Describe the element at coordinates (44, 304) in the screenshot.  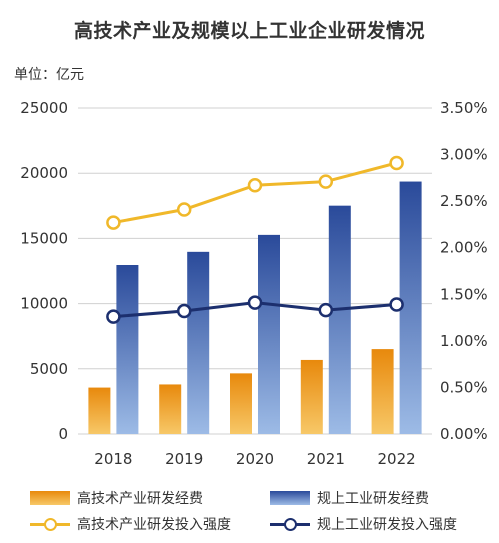
I see `y-tick-label: 10000` at that location.